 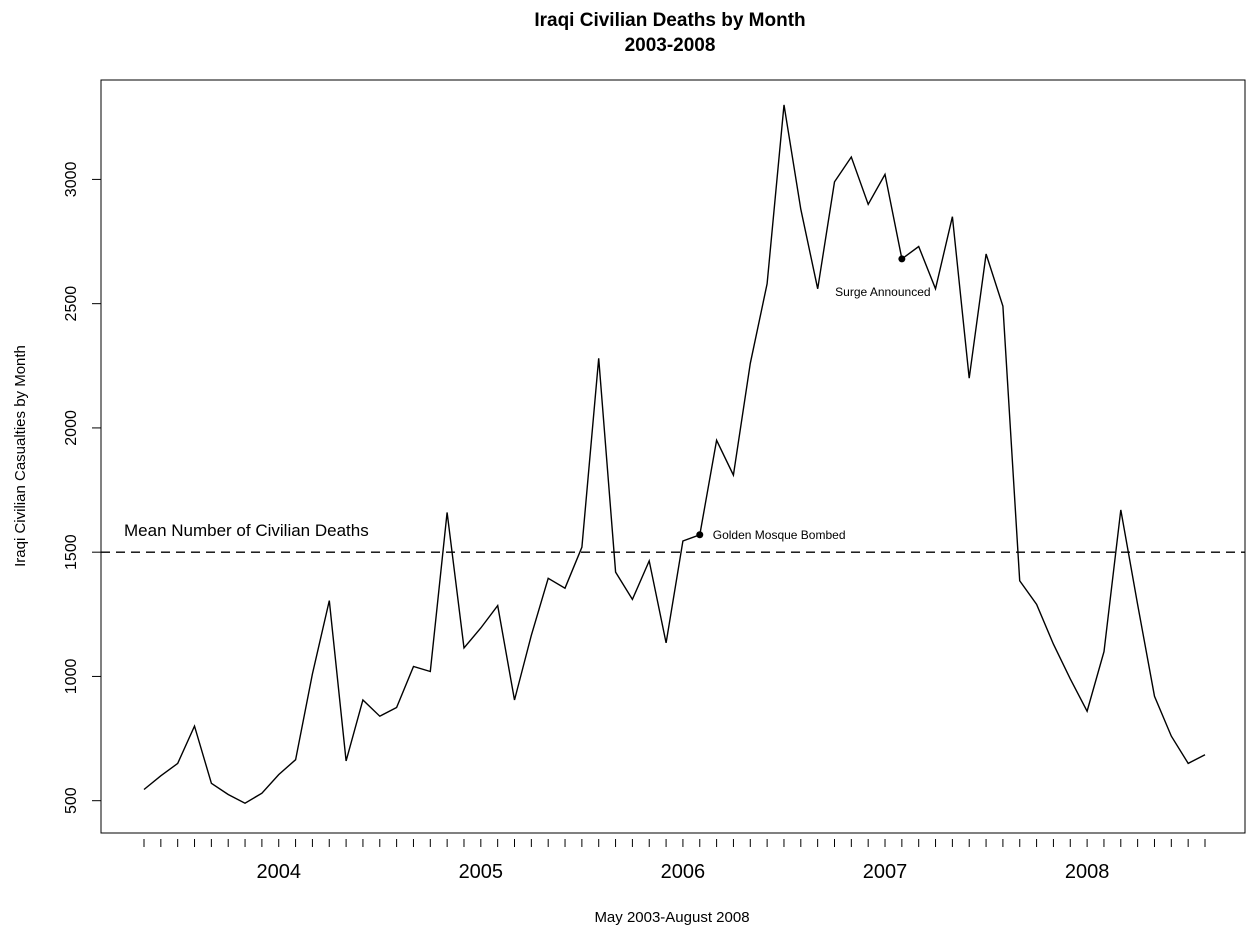 I want to click on y-tick-label: 500, so click(x=71, y=800).